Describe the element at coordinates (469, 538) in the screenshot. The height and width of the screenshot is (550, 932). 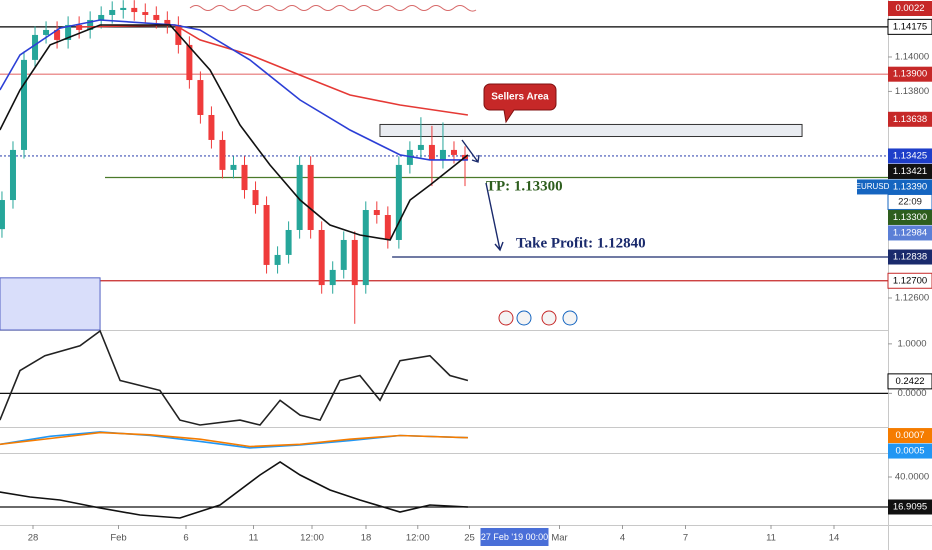
I see `x-tick-label: 25` at that location.